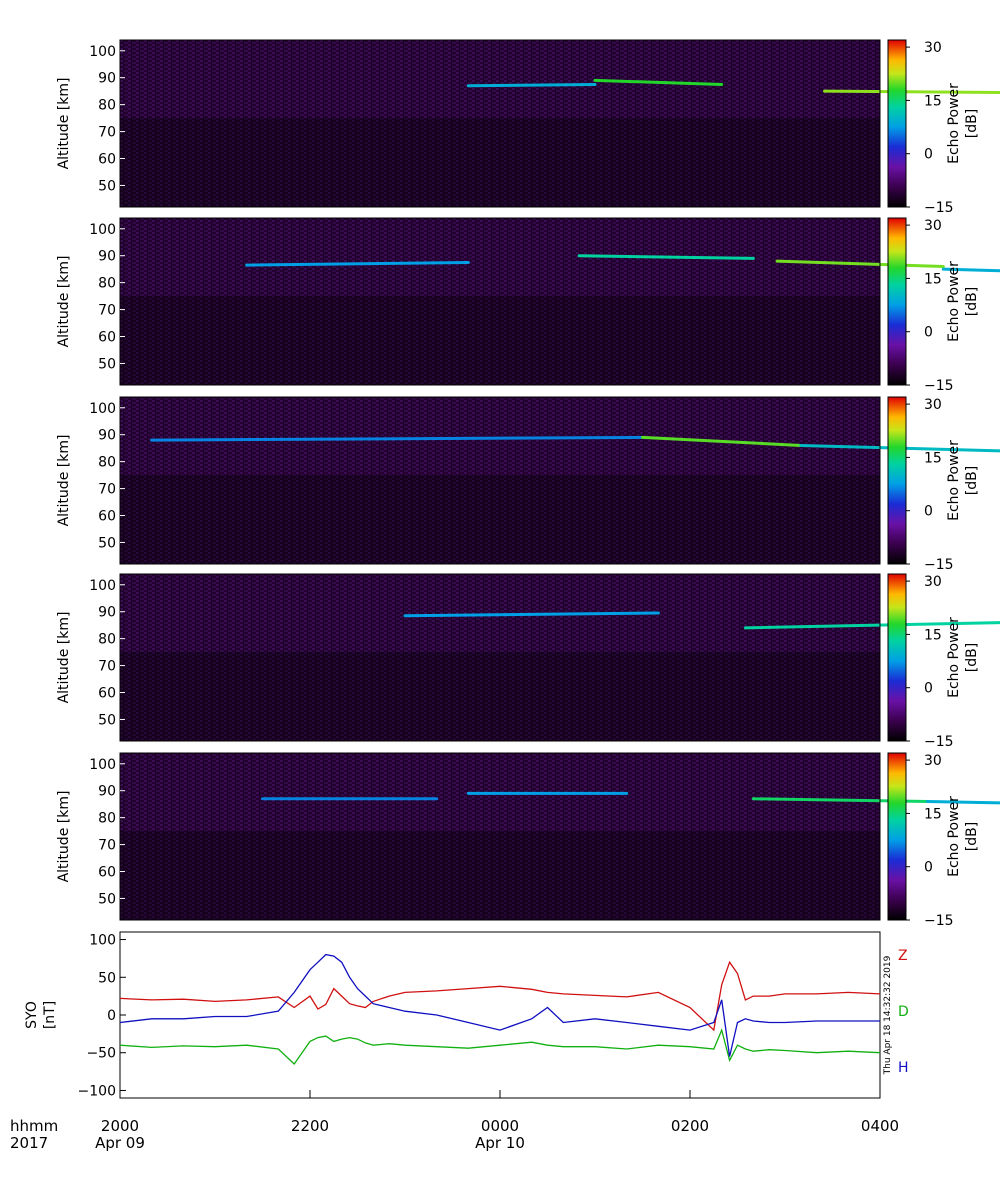 The width and height of the screenshot is (1000, 1200). I want to click on x-axis-row-label-bottom: 2017, so click(29, 1143).